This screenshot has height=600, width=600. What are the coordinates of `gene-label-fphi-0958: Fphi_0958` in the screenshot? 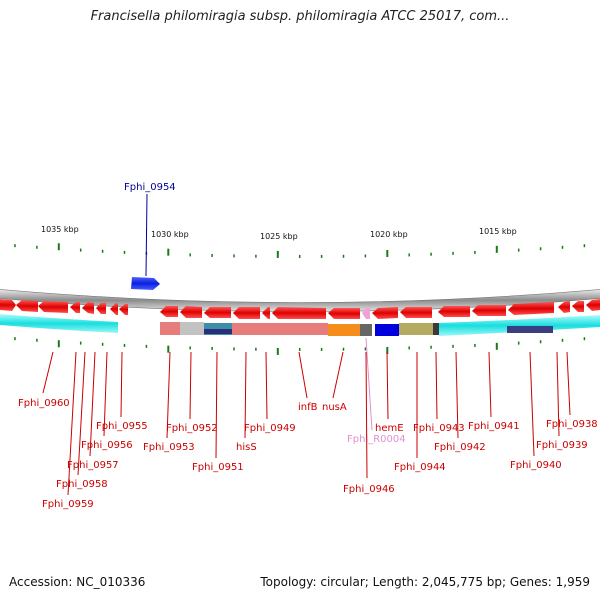 It's located at (82, 420).